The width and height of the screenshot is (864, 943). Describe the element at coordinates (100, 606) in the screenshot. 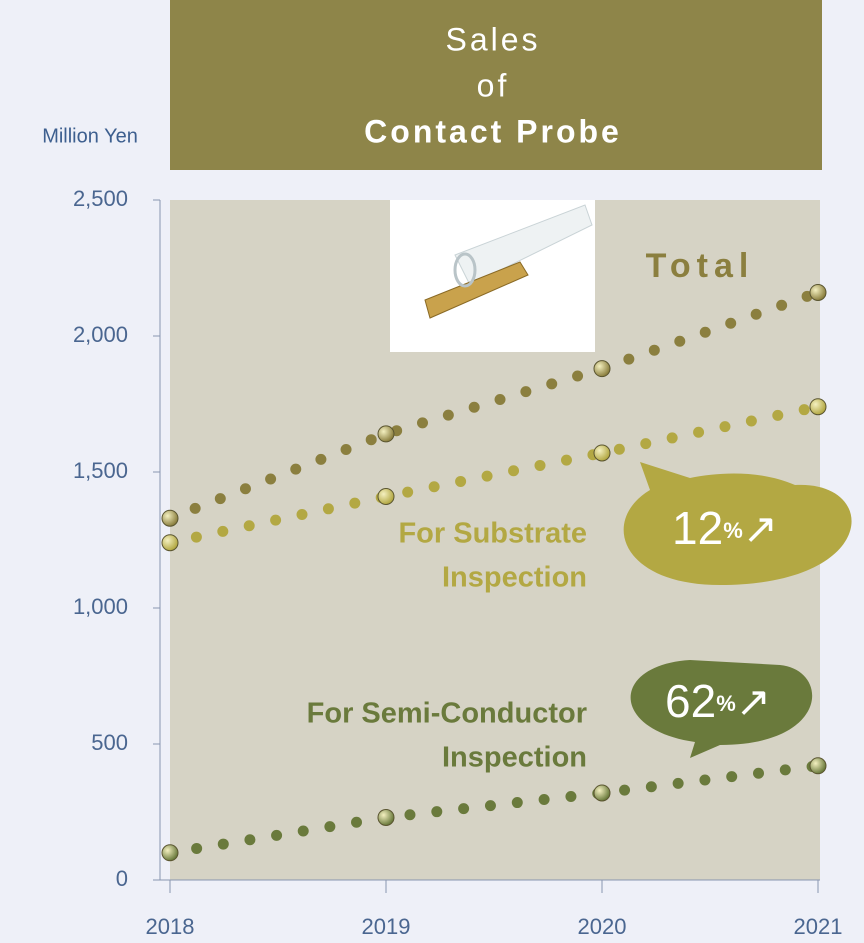

I see `y-tick-label: 1,000` at that location.